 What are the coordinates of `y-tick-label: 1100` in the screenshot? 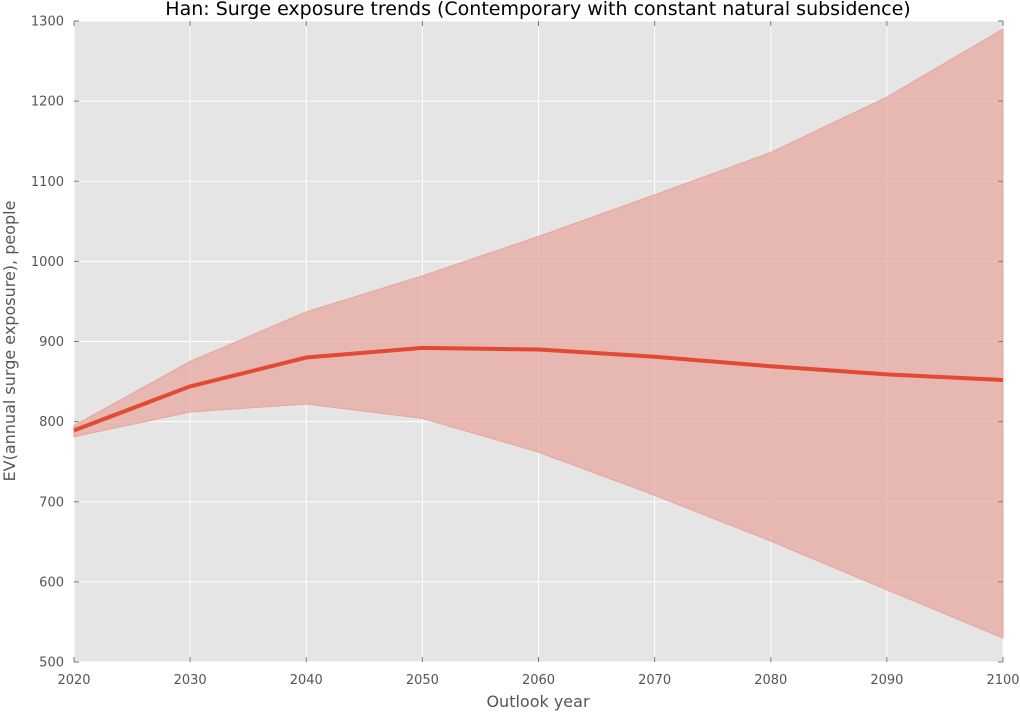 It's located at (47, 182).